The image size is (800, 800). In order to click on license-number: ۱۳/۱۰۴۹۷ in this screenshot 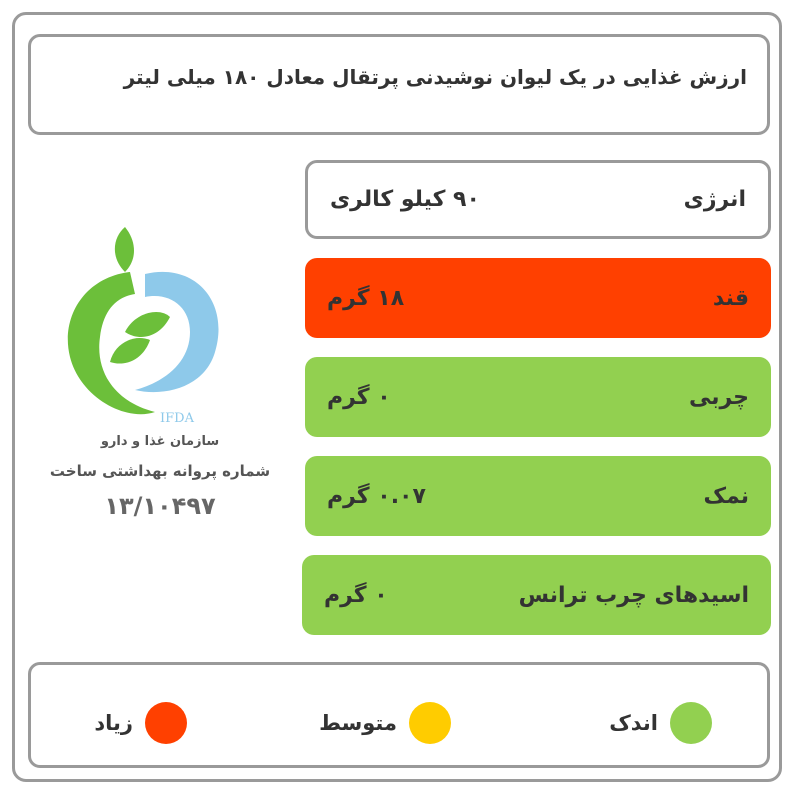, I will do `click(160, 506)`.